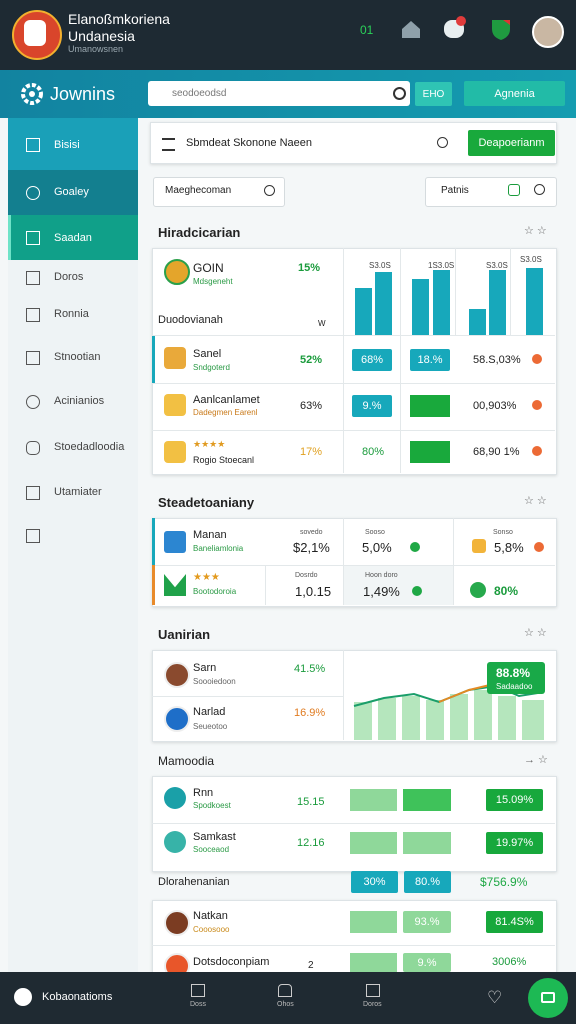 This screenshot has height=1024, width=576. What do you see at coordinates (208, 268) in the screenshot?
I see `item-name: GOIN` at bounding box center [208, 268].